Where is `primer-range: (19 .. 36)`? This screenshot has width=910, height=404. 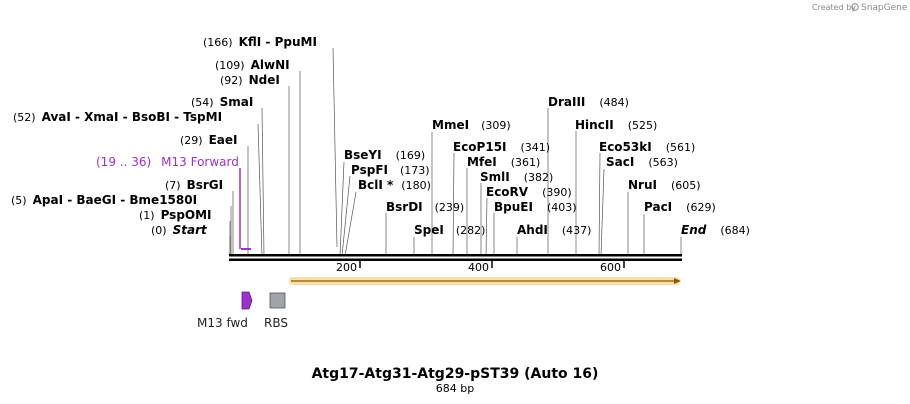
primer-range: (19 .. 36) is located at coordinates (123, 162).